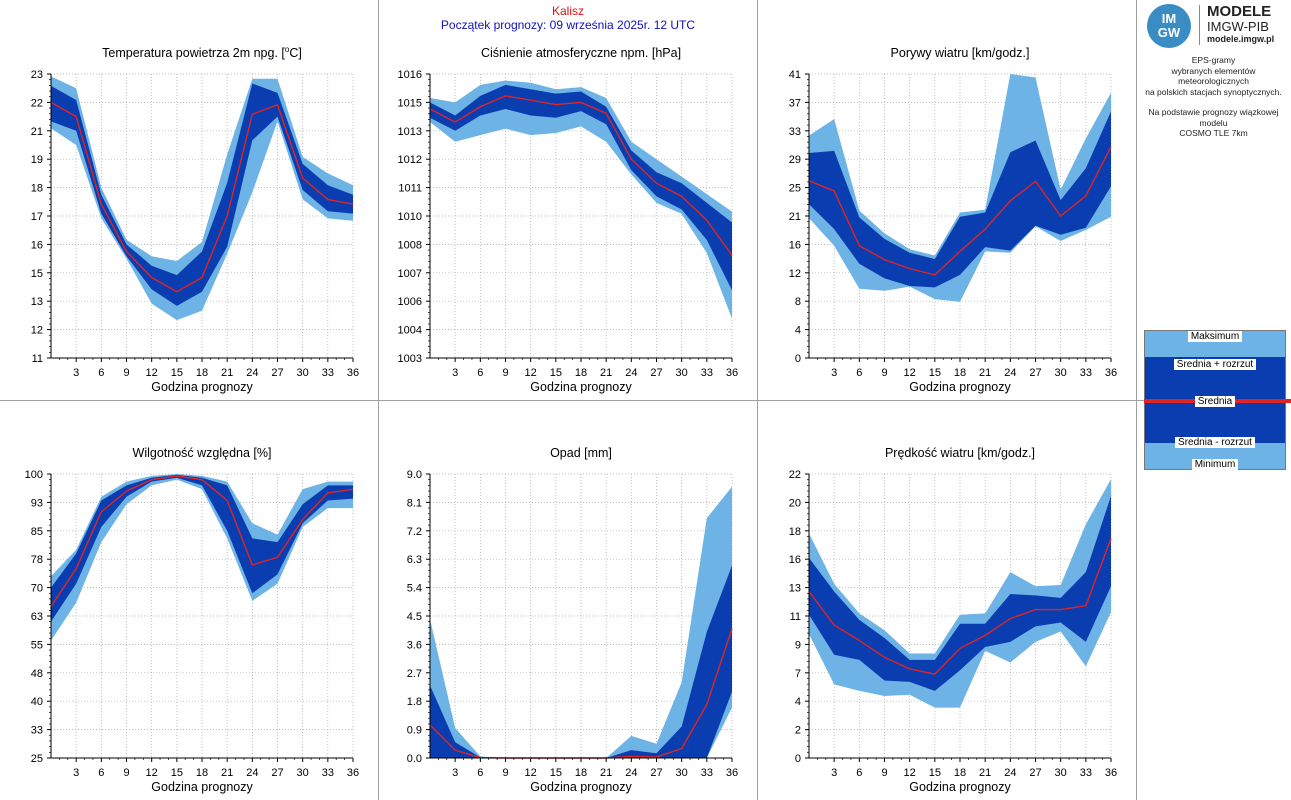 The width and height of the screenshot is (1291, 800). I want to click on y-tick-label: 63, so click(37, 617).